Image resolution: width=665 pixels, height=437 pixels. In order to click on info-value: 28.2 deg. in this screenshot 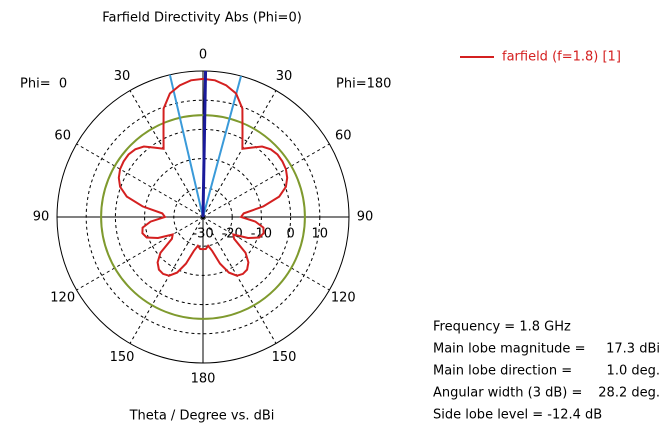, I will do `click(629, 393)`.